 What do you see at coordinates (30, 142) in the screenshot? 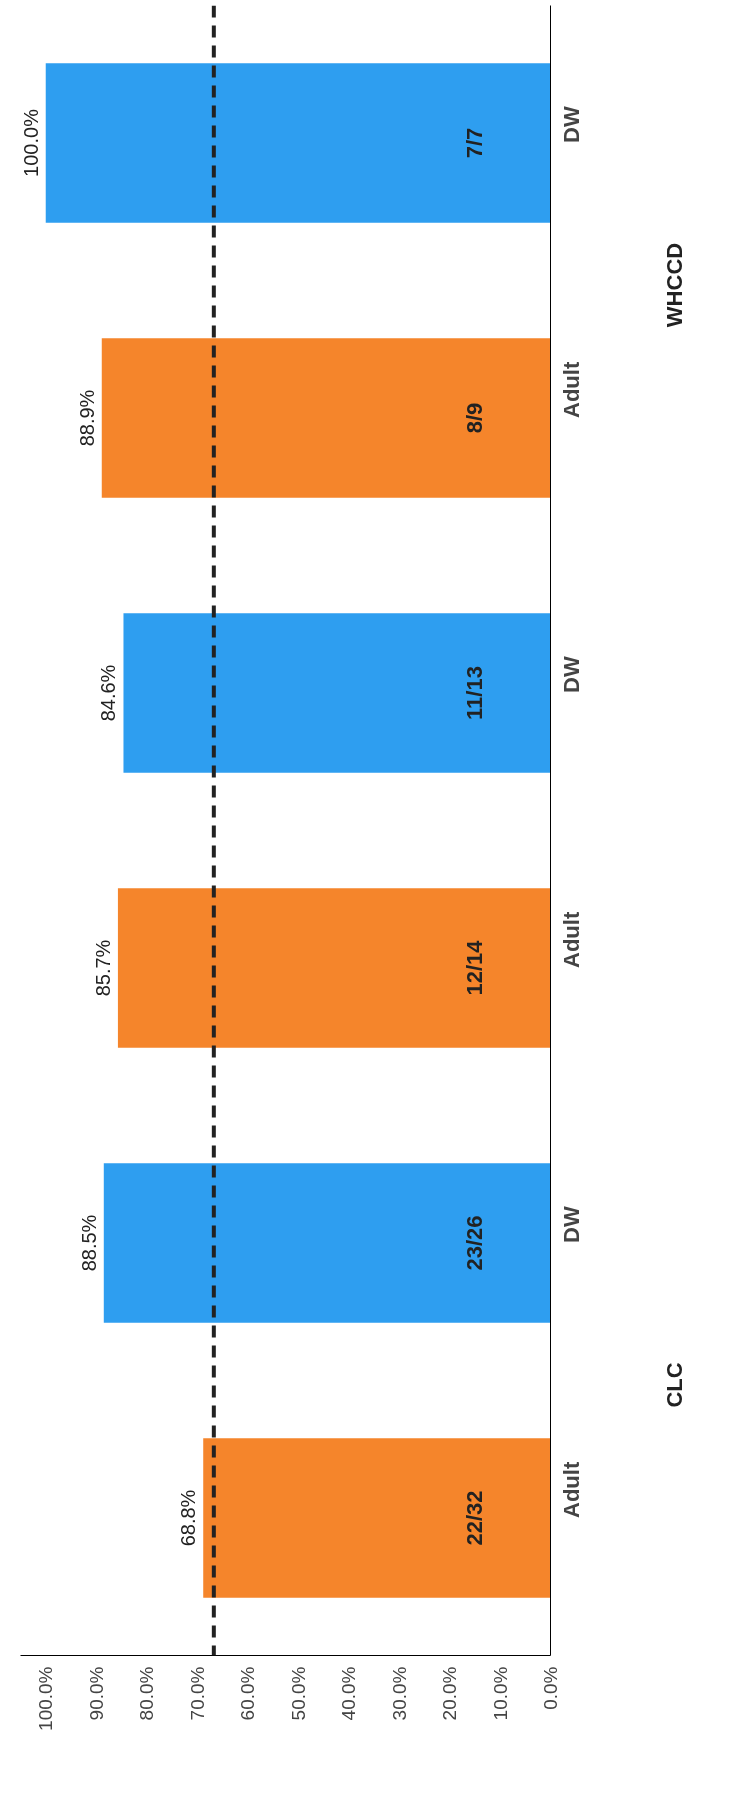
I see `data-label: 100.0%` at bounding box center [30, 142].